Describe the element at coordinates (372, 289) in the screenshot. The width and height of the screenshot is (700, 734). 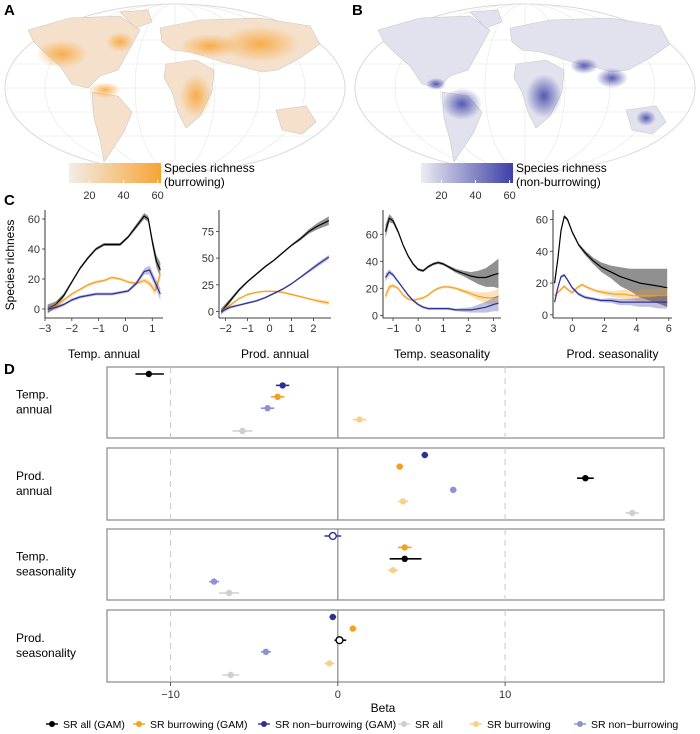
I see `y-tick-label: 20` at that location.